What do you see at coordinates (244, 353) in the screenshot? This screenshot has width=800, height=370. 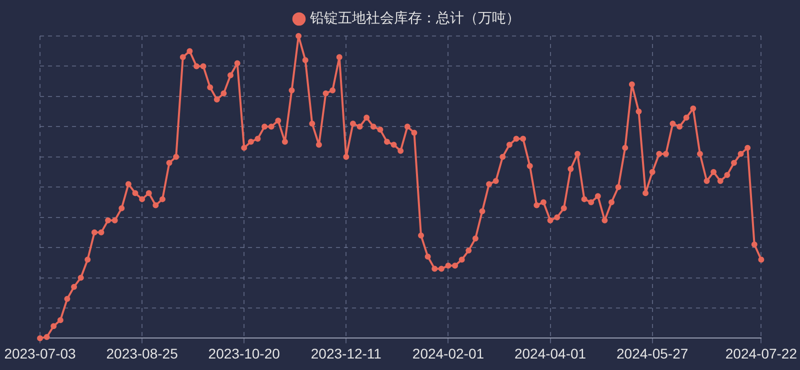 I see `x-tick-label: 2023-10-20` at bounding box center [244, 353].